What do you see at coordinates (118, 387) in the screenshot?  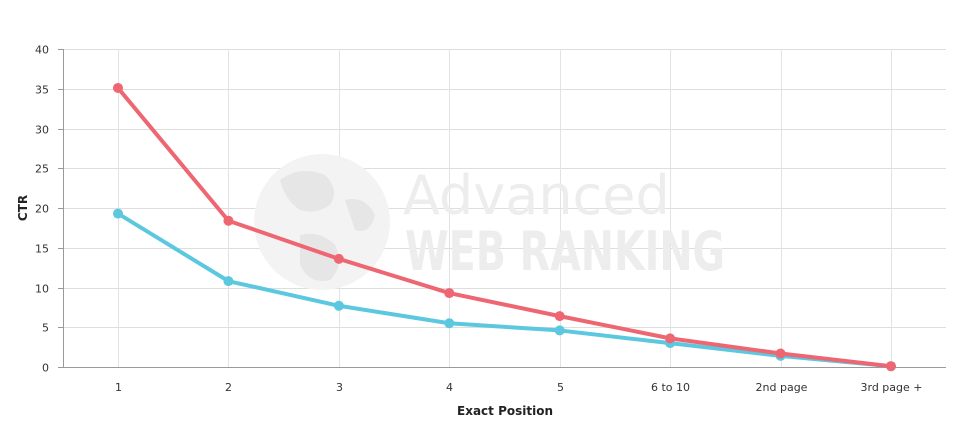 I see `x-tick-label: 1` at bounding box center [118, 387].